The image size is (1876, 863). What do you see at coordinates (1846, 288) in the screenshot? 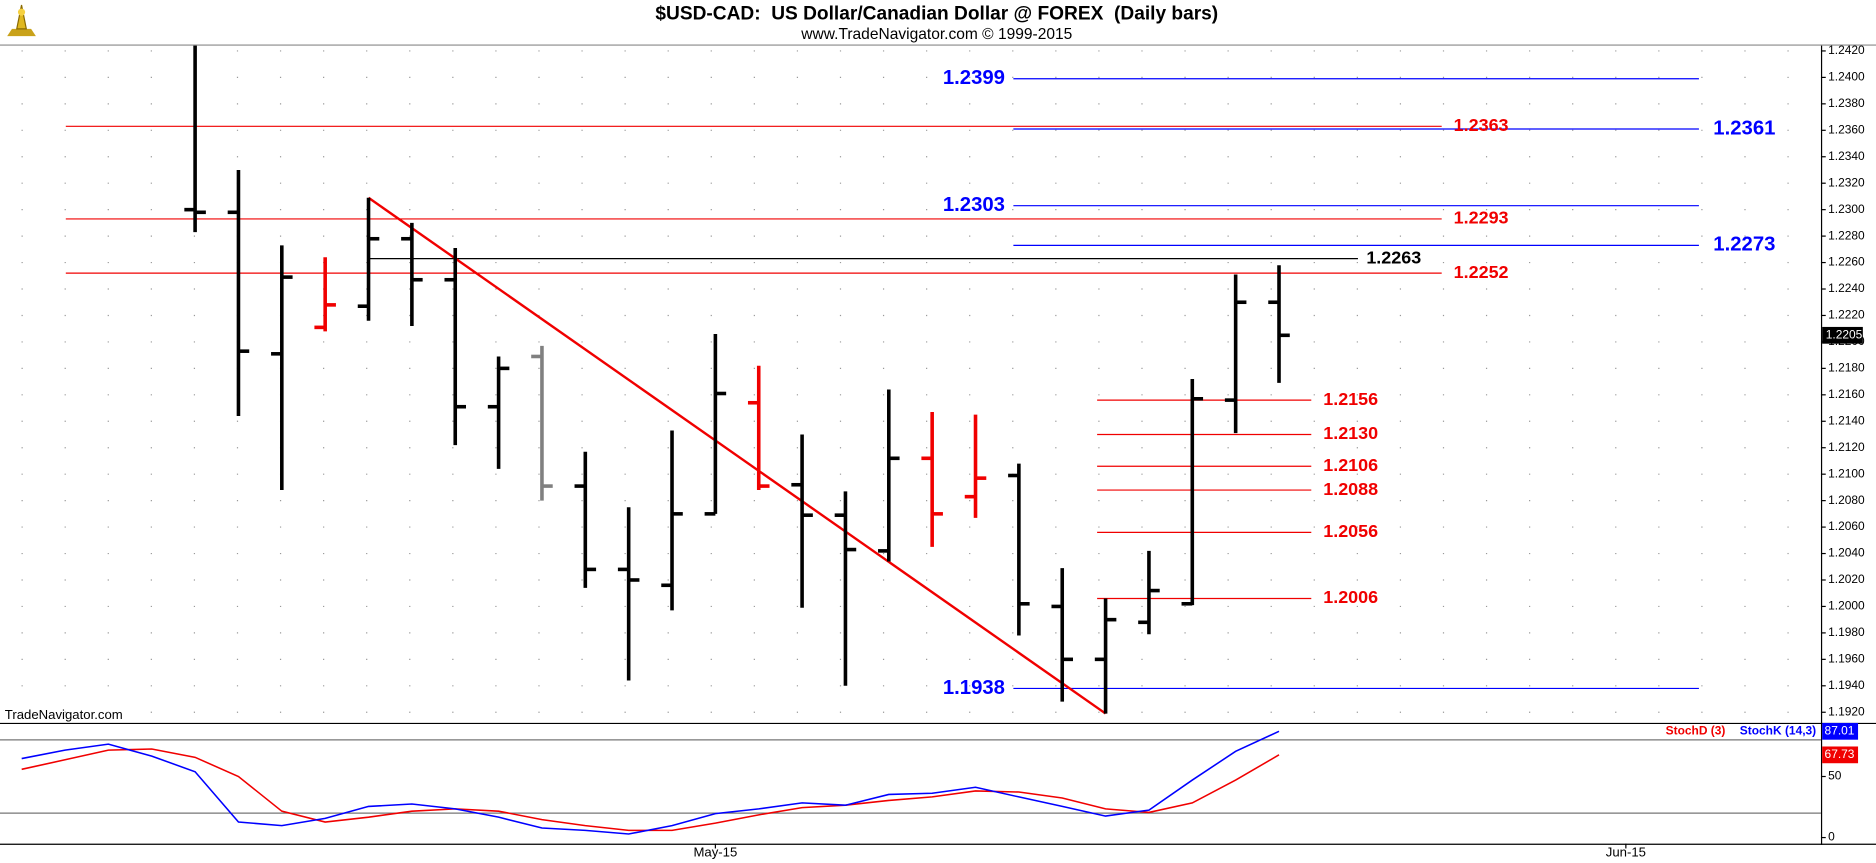
I see `y-tick-label: 1.2240` at bounding box center [1846, 288].